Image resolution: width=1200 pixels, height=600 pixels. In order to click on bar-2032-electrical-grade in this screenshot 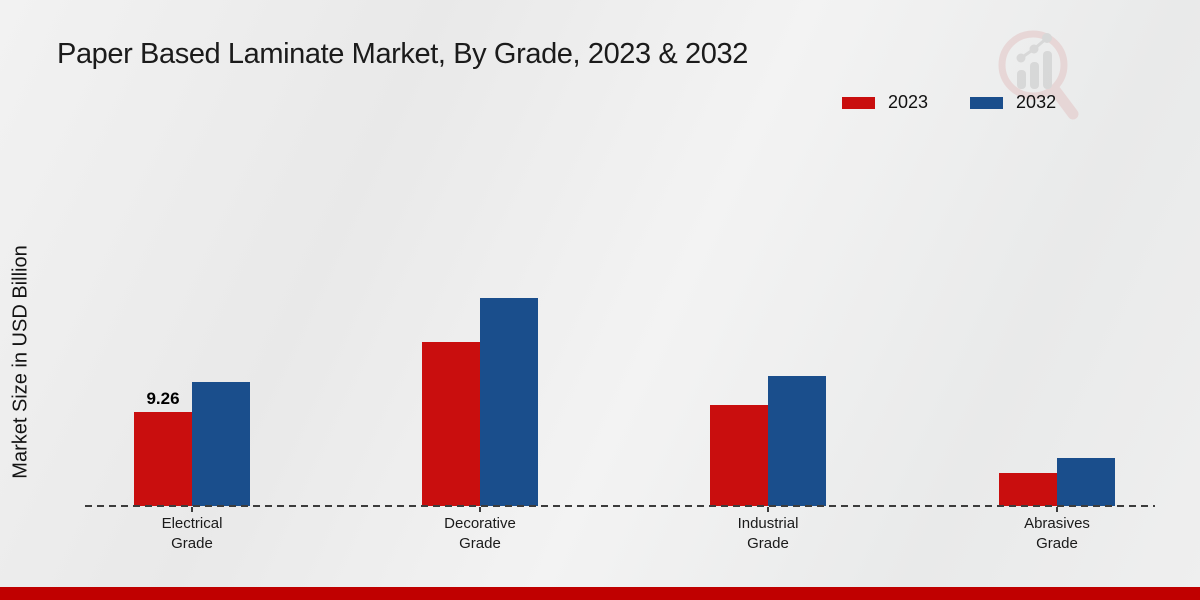, I will do `click(221, 444)`.